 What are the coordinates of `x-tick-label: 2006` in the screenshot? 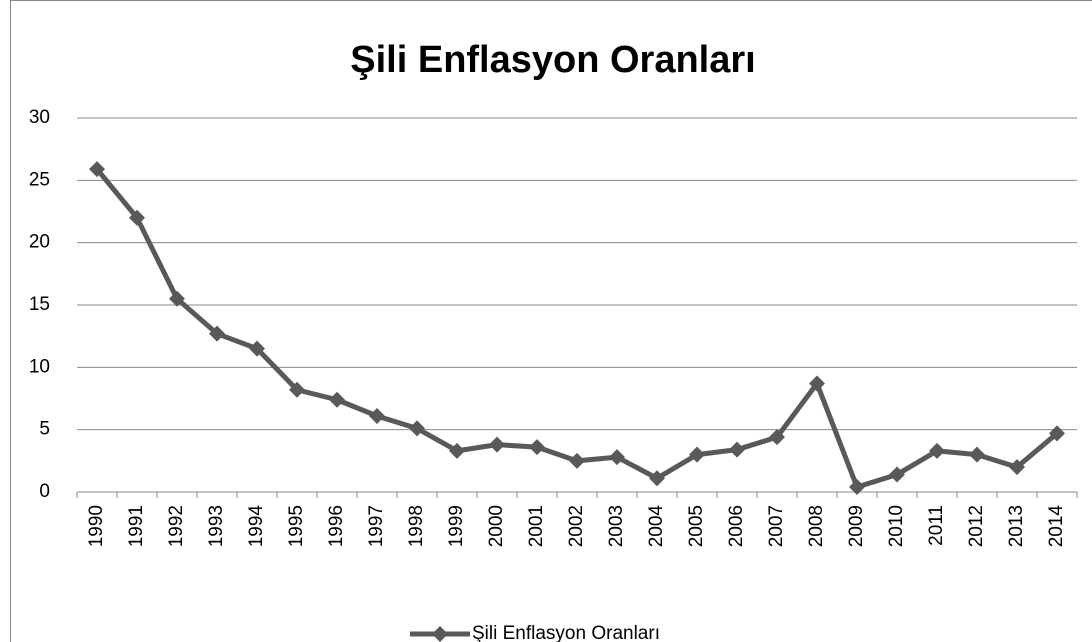 It's located at (736, 526).